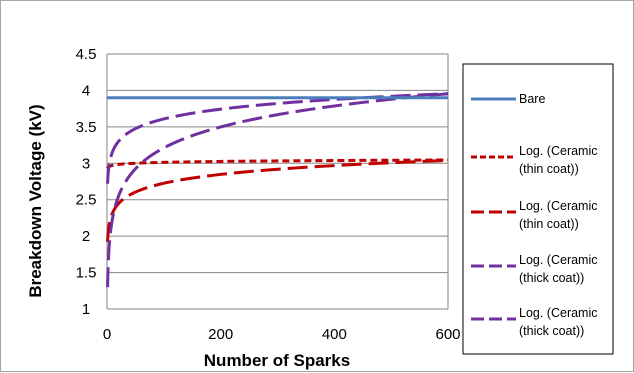  What do you see at coordinates (86, 127) in the screenshot?
I see `y-tick-label: 3.5` at bounding box center [86, 127].